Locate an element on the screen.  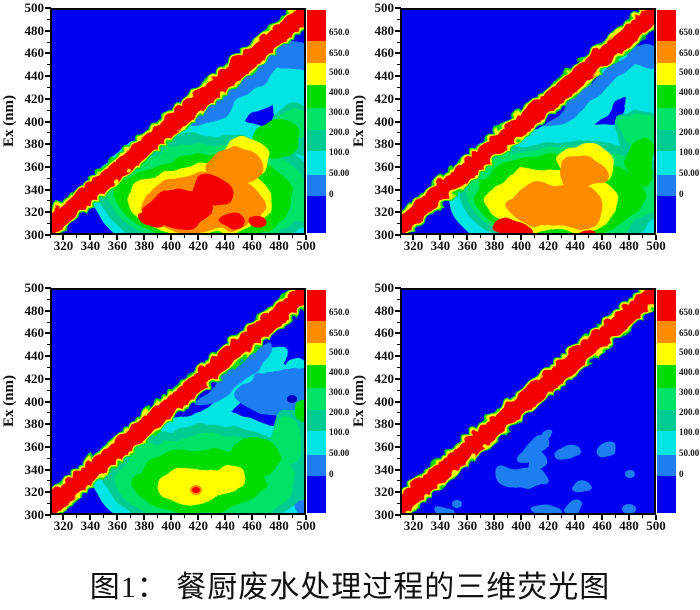
colorbar-label: 0 is located at coordinates (681, 474).